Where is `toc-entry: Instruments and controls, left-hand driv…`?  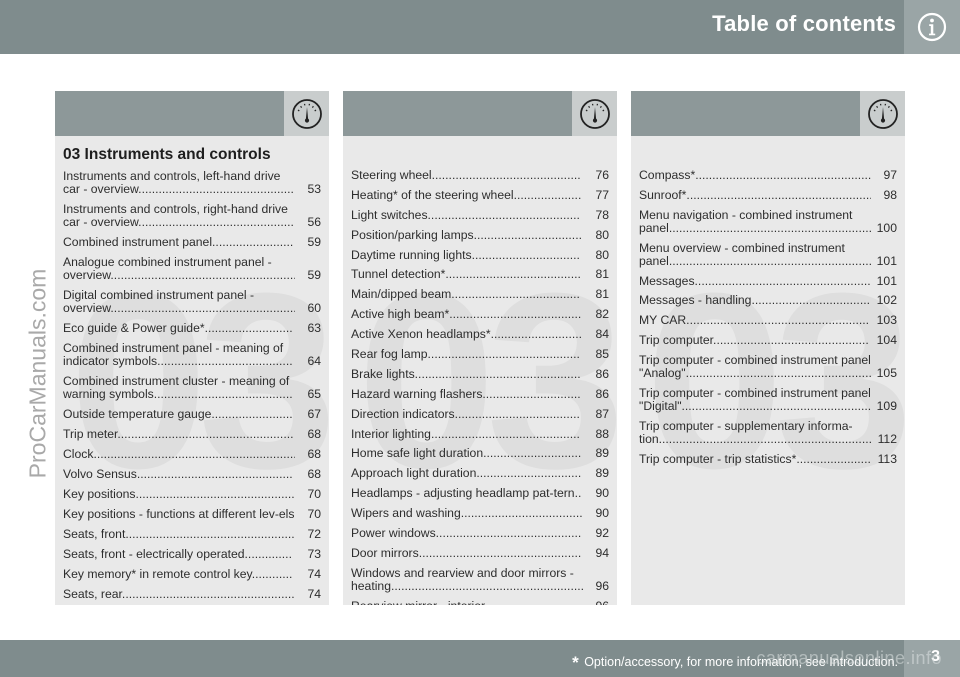
toc-entry: Instruments and controls, left-hand driv… is located at coordinates (192, 183).